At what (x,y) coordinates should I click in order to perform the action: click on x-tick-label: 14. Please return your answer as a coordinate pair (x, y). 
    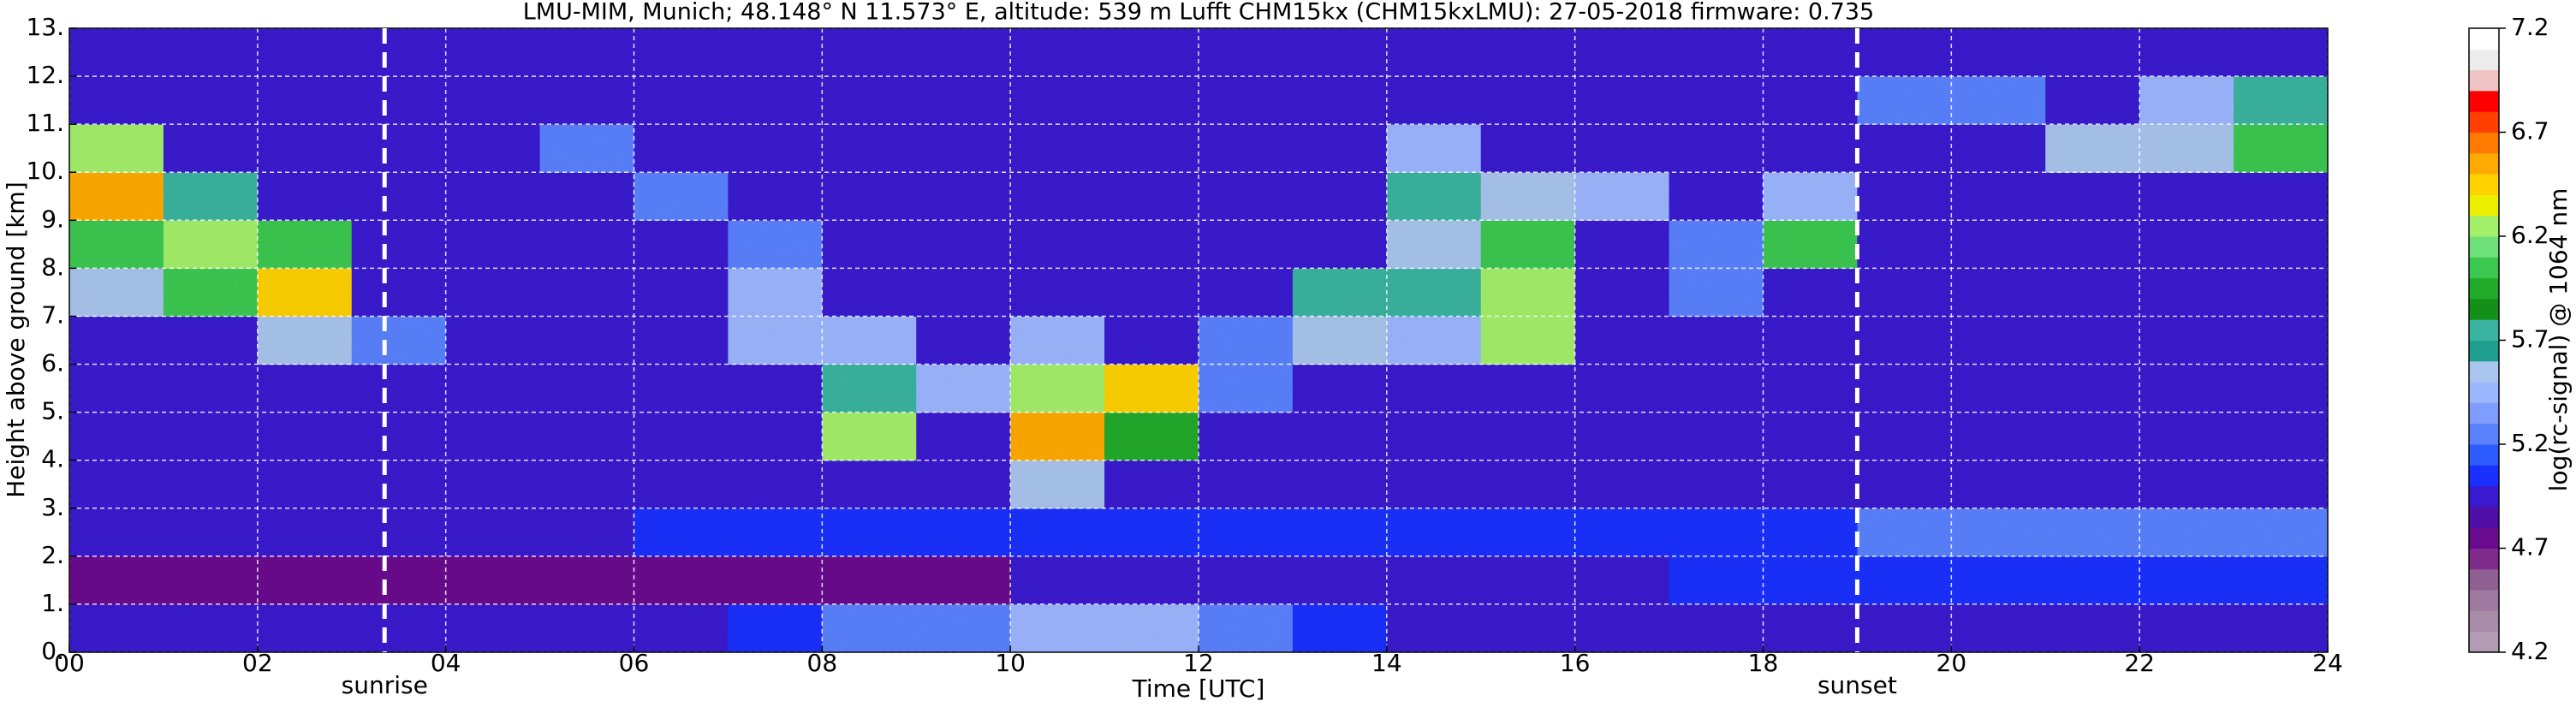
    Looking at the image, I should click on (1387, 663).